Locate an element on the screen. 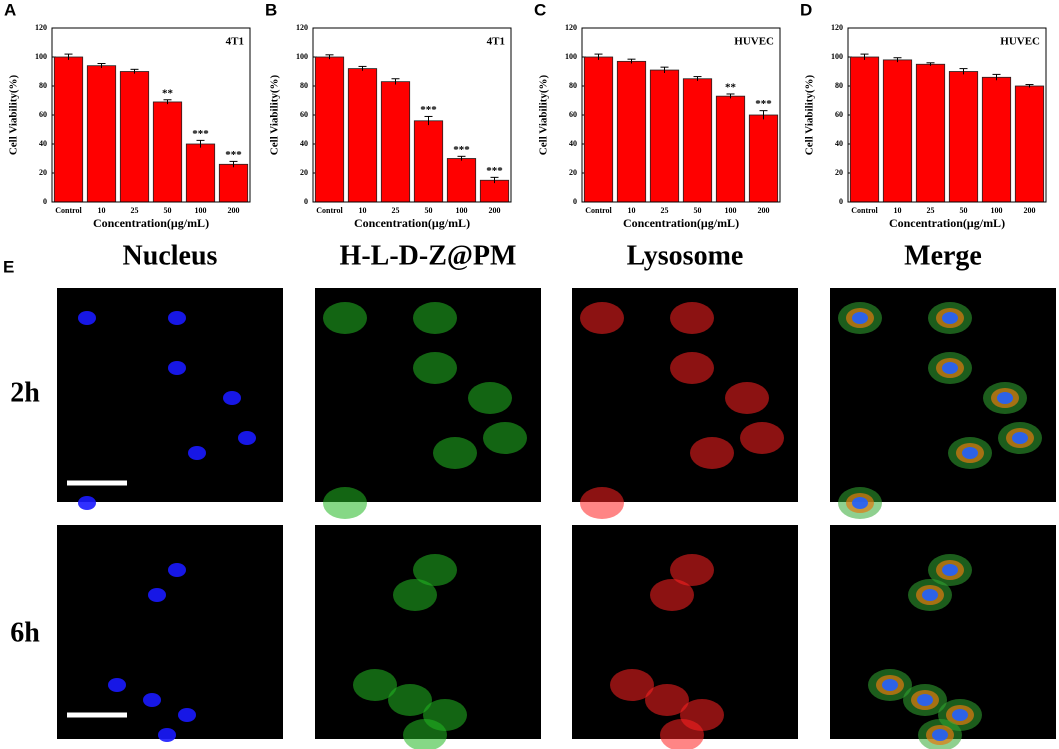 Image resolution: width=1059 pixels, height=749 pixels. panel-letter: A is located at coordinates (10, 9).